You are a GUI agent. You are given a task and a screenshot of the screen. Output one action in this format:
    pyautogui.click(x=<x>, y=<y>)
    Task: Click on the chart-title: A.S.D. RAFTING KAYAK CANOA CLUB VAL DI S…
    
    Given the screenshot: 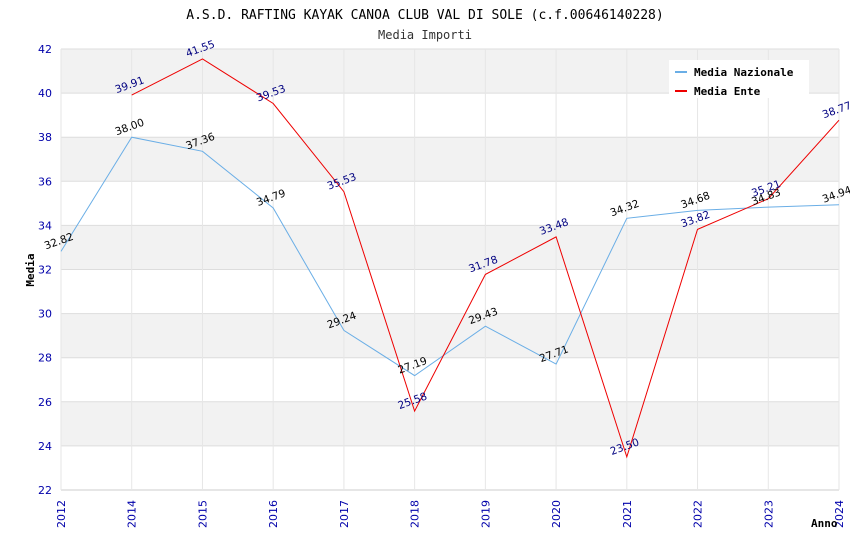 What is the action you would take?
    pyautogui.click(x=424, y=15)
    